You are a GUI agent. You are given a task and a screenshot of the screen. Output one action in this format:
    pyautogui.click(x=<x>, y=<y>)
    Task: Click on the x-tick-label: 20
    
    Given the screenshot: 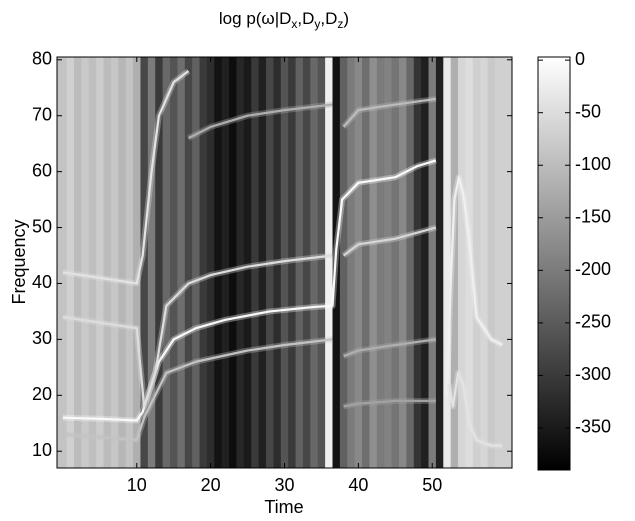 What is the action you would take?
    pyautogui.click(x=211, y=485)
    